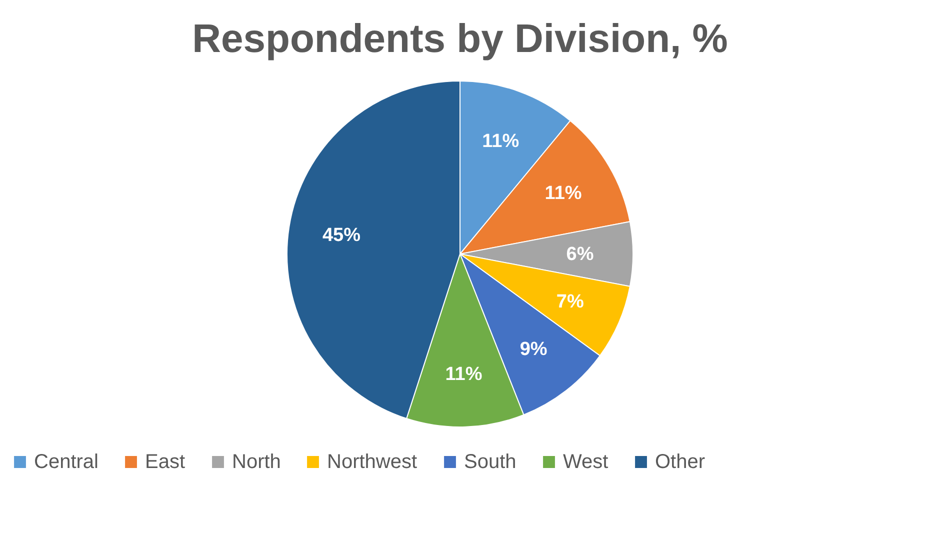 This screenshot has width=936, height=550. What do you see at coordinates (570, 302) in the screenshot?
I see `data-label: 7%` at bounding box center [570, 302].